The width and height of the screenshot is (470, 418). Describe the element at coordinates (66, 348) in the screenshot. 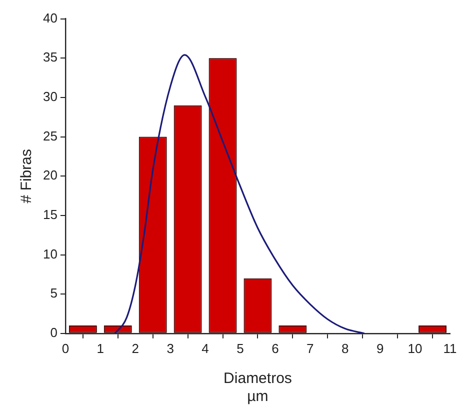

I see `x-tick-label: 0` at that location.